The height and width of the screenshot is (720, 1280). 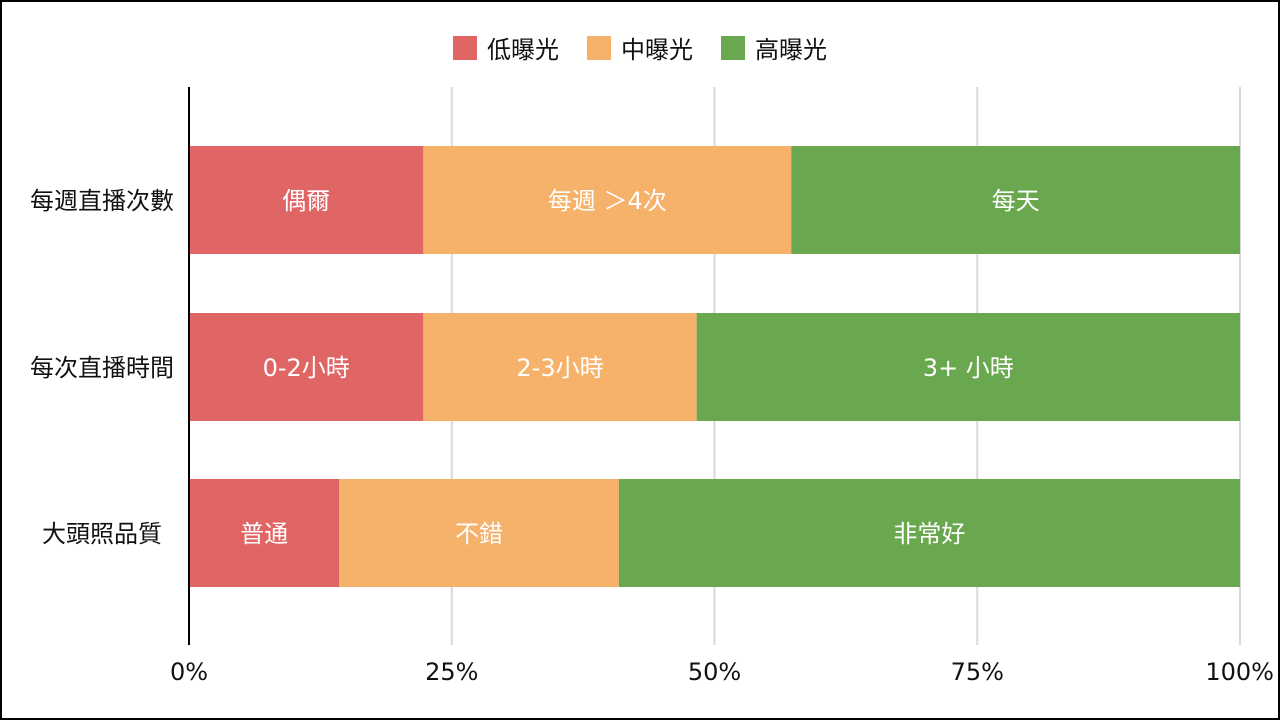 I want to click on y-tick-label: 每次直播時間, so click(x=102, y=368).